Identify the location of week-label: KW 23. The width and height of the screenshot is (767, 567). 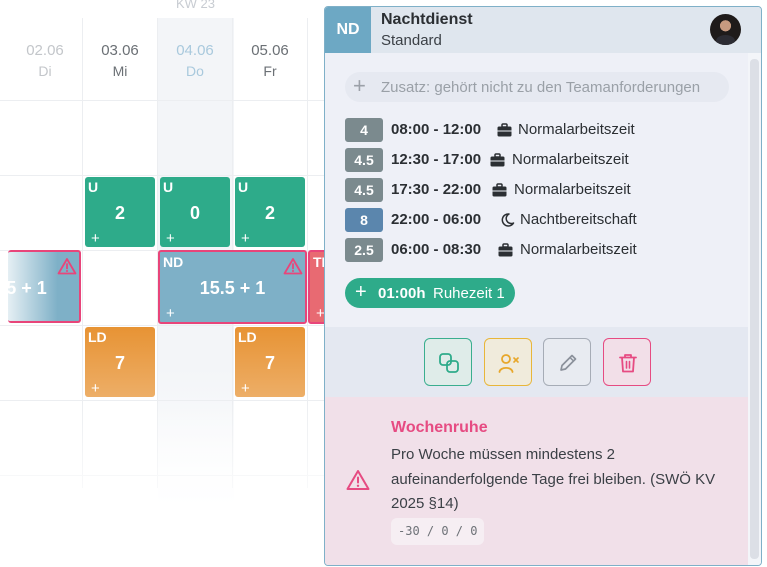
(196, 5).